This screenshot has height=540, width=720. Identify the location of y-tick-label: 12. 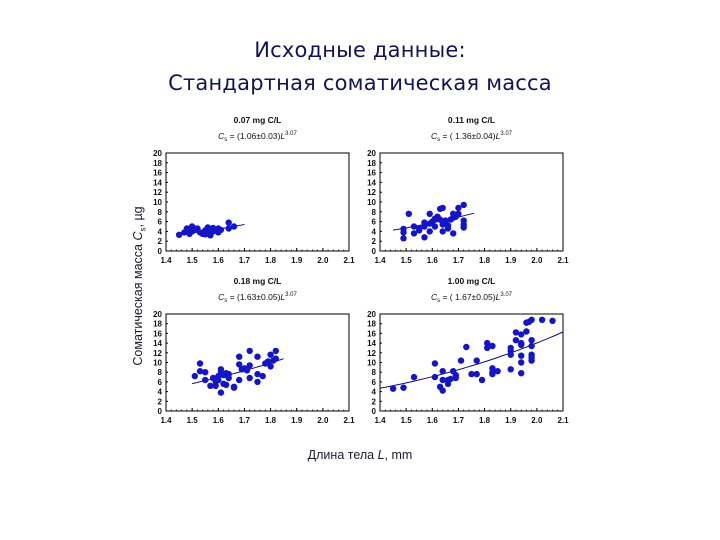
(157, 353).